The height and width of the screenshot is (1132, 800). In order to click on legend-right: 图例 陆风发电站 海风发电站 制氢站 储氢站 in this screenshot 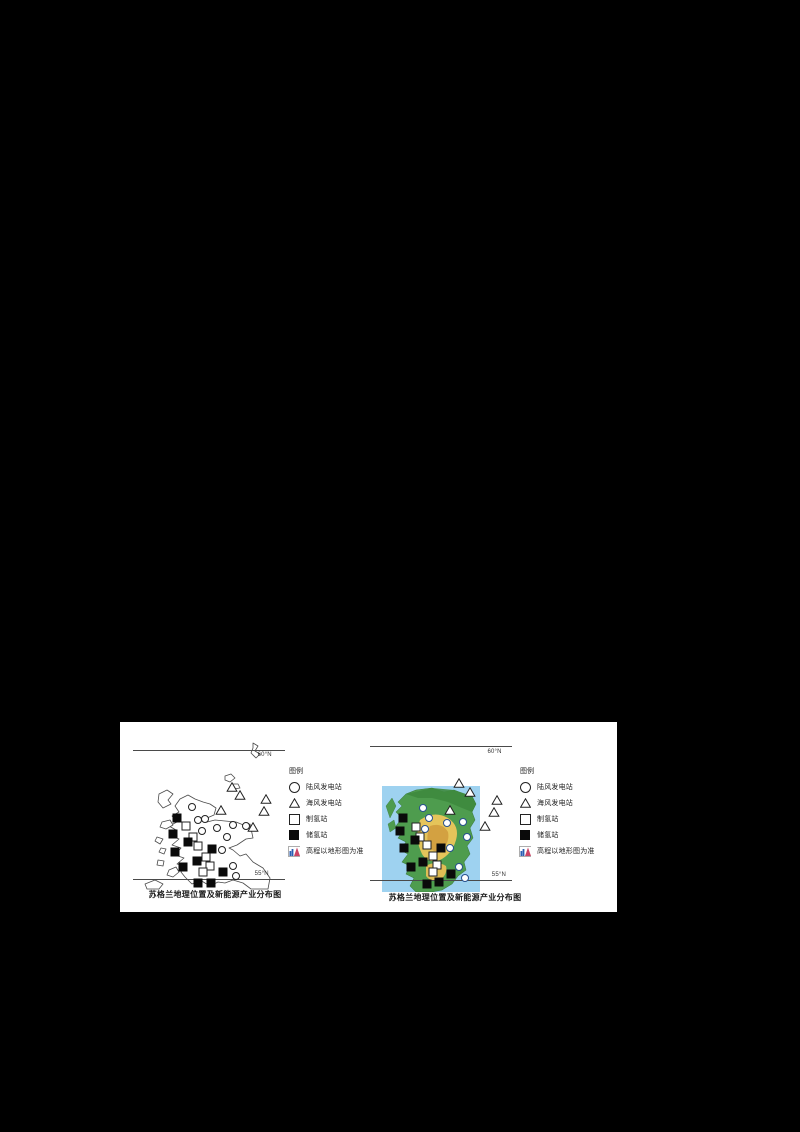, I will do `click(566, 812)`.